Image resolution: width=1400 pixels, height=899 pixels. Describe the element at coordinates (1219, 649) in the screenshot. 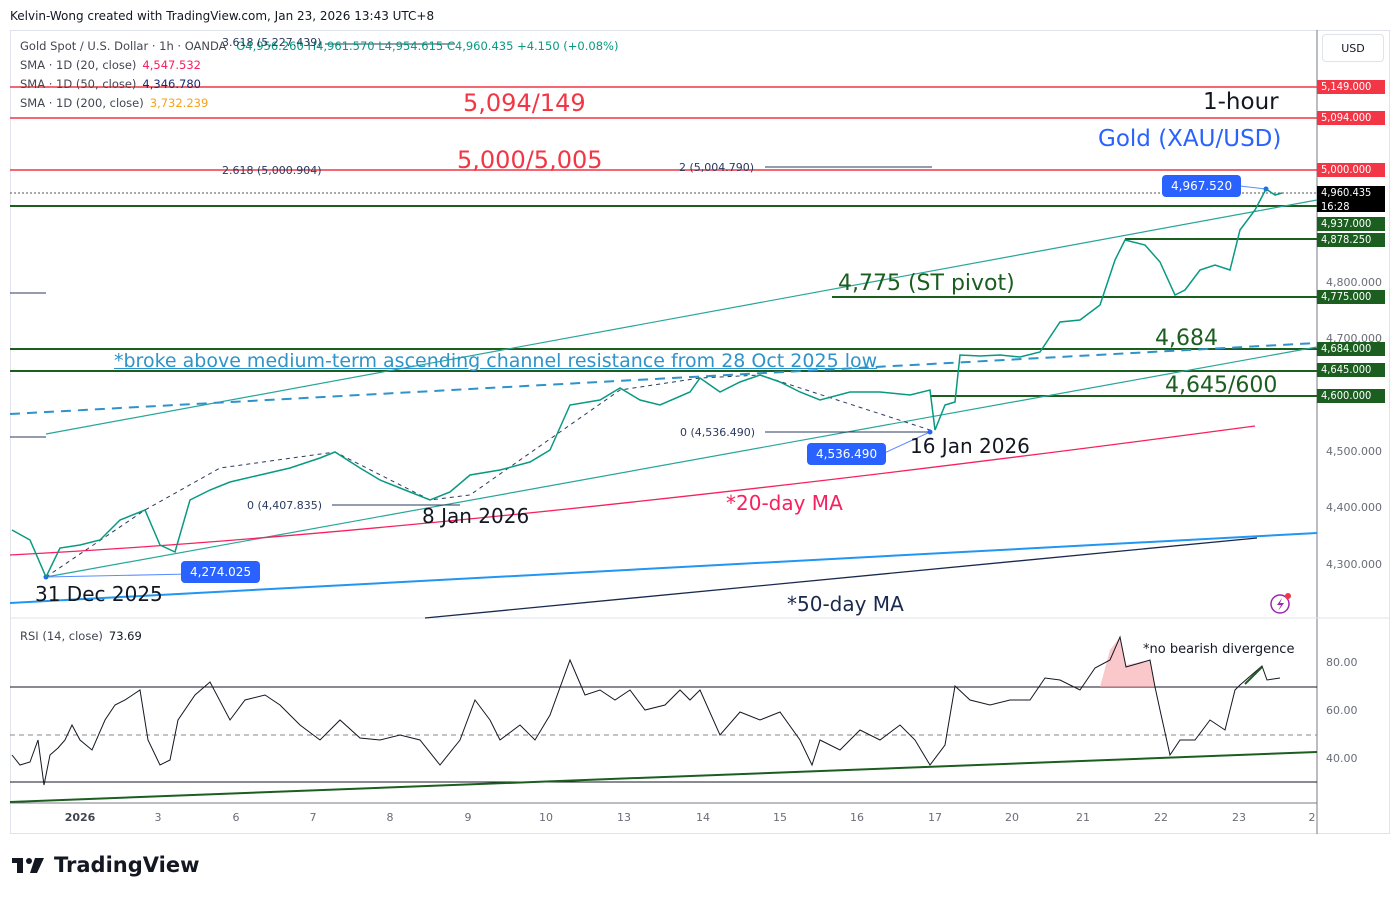

I see `rsi-divergence-note: *no bearish divergence` at that location.